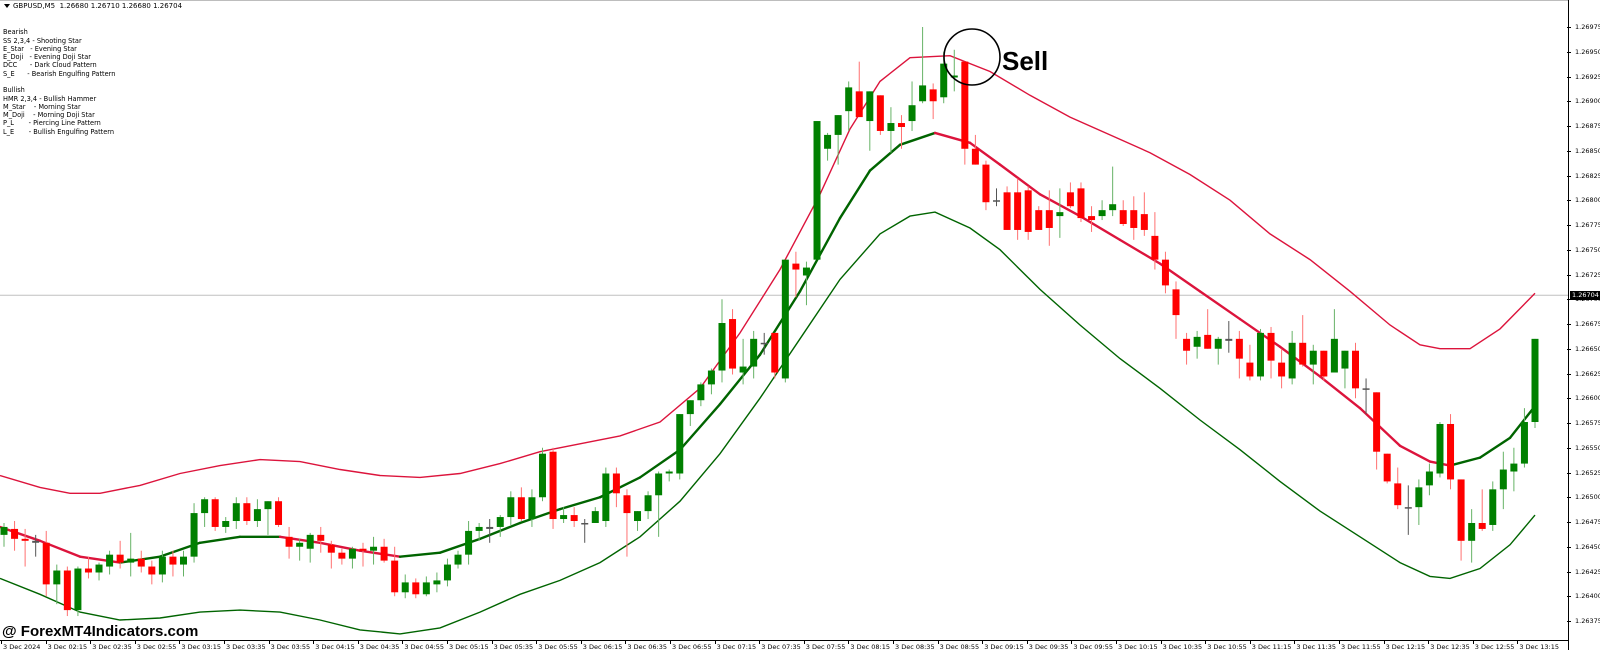 This screenshot has width=1600, height=667. What do you see at coordinates (1587, 27) in the screenshot?
I see `price-tick-label: 1.26975` at bounding box center [1587, 27].